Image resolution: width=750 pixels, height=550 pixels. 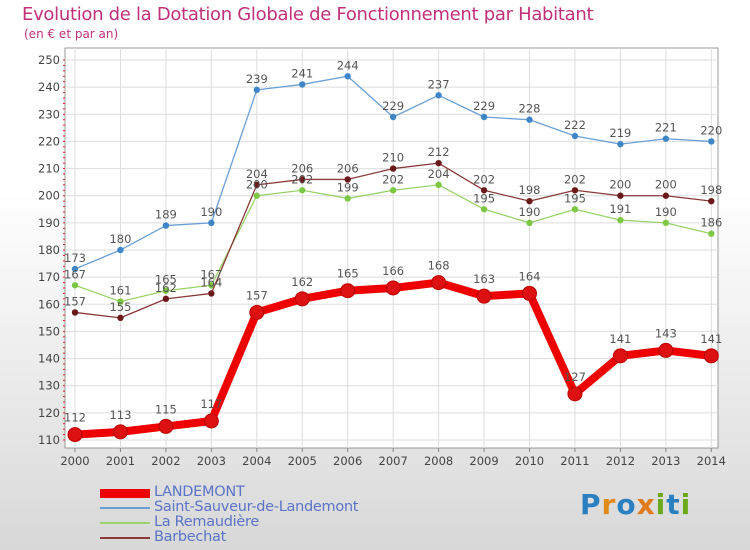 I want to click on data-label: 229, so click(x=393, y=106).